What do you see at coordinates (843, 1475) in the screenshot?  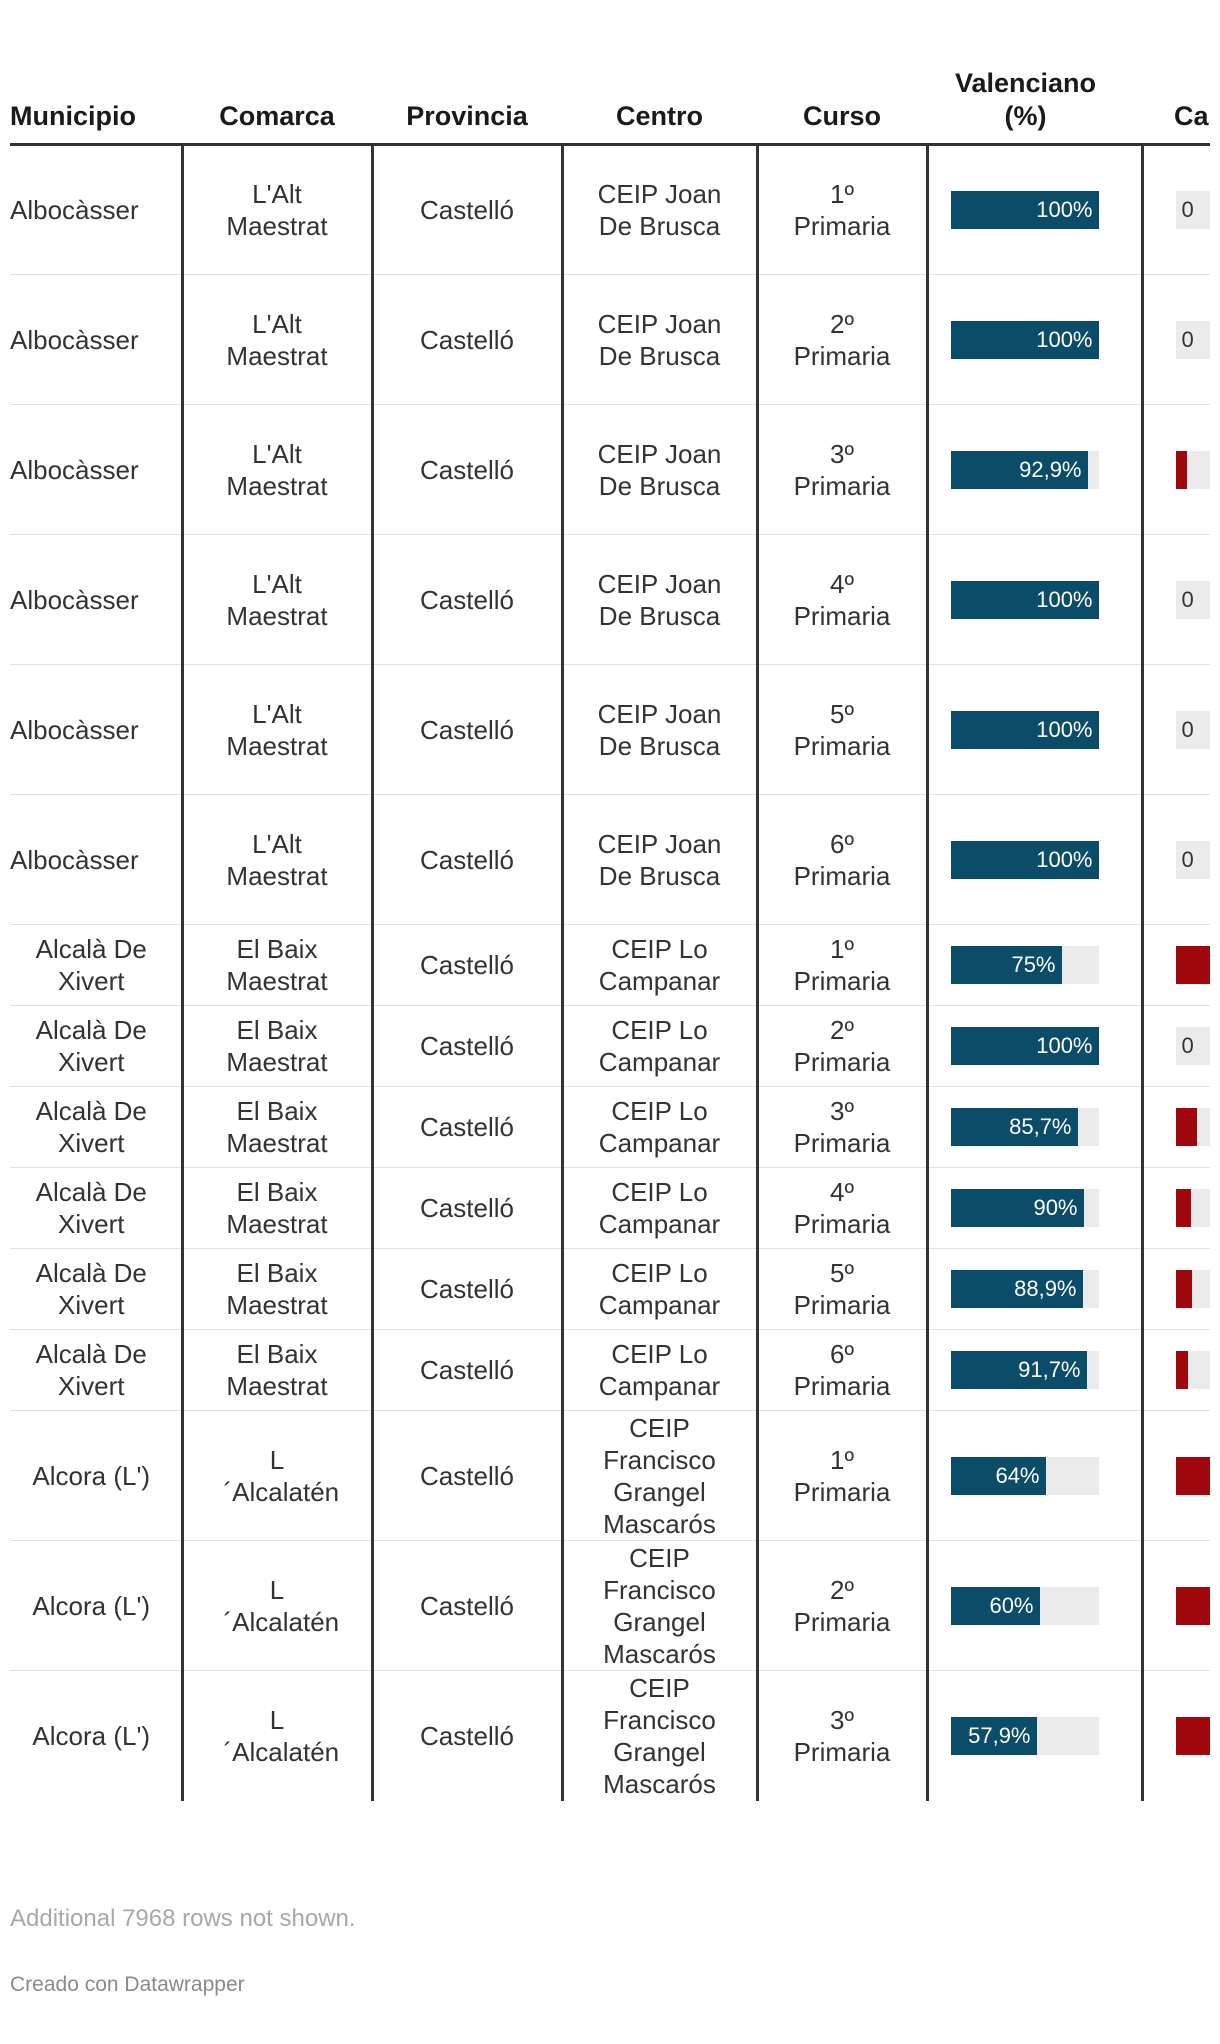 I see `cell-curso: 1º Primaria` at bounding box center [843, 1475].